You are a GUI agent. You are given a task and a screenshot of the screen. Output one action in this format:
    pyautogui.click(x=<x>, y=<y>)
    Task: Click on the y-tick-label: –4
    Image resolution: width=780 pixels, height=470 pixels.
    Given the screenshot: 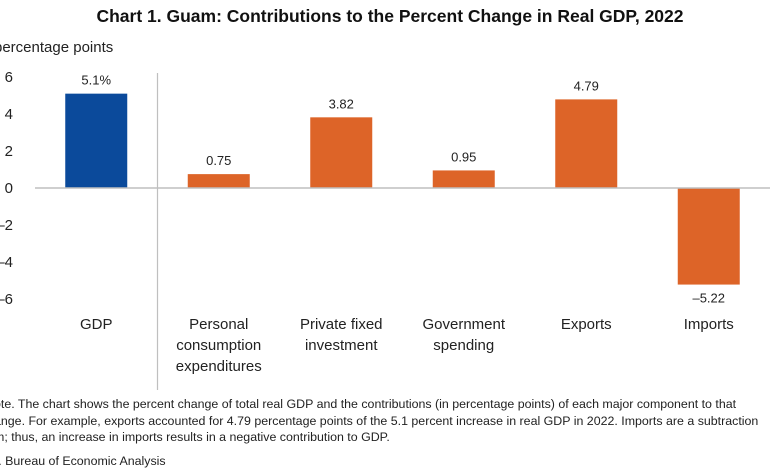 What is the action you would take?
    pyautogui.click(x=6, y=262)
    